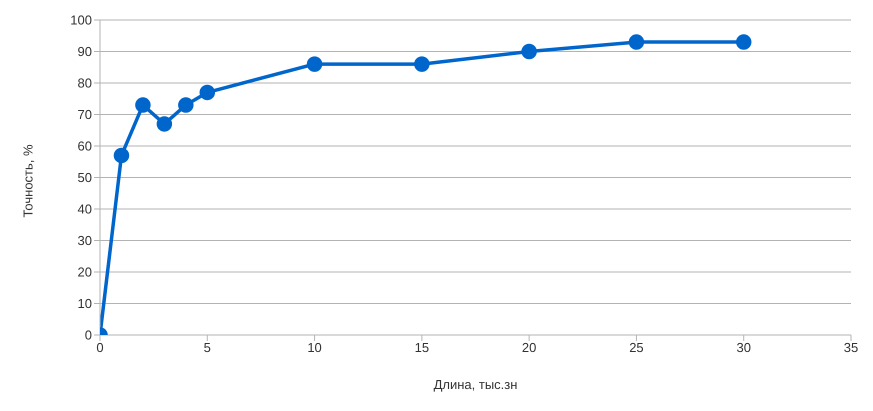 This screenshot has width=873, height=411. I want to click on x-tick-label: 25, so click(636, 348).